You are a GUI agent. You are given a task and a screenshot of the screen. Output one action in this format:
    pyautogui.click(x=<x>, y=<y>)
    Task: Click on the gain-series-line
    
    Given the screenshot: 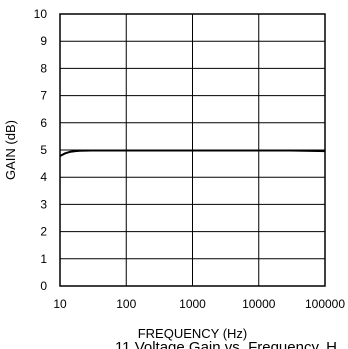 What is the action you would take?
    pyautogui.click(x=192, y=153)
    